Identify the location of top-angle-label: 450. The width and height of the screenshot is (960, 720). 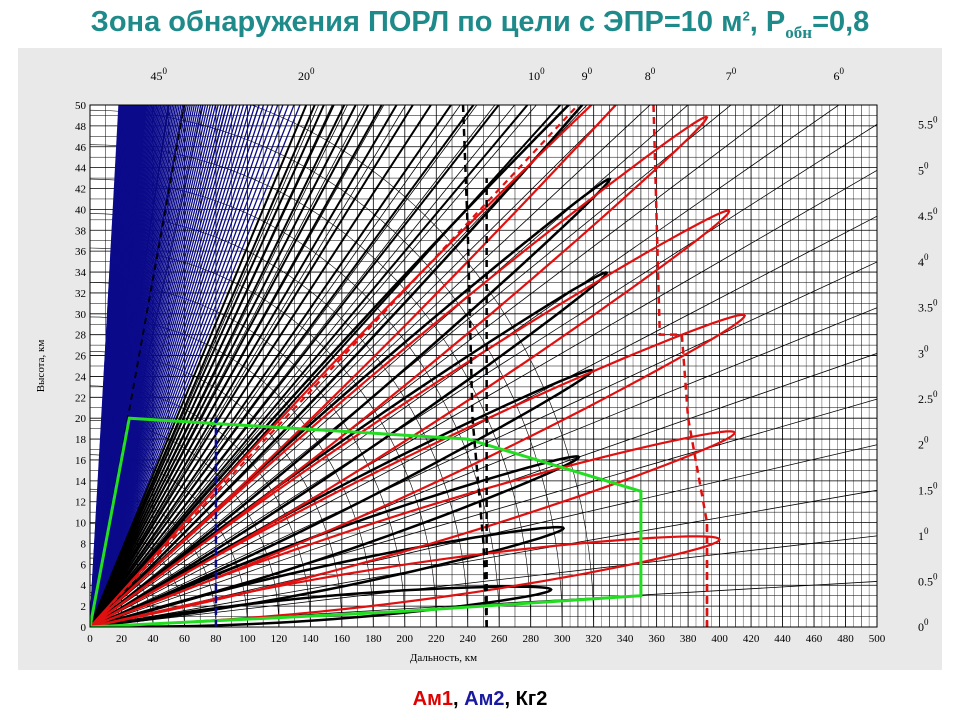
(158, 74).